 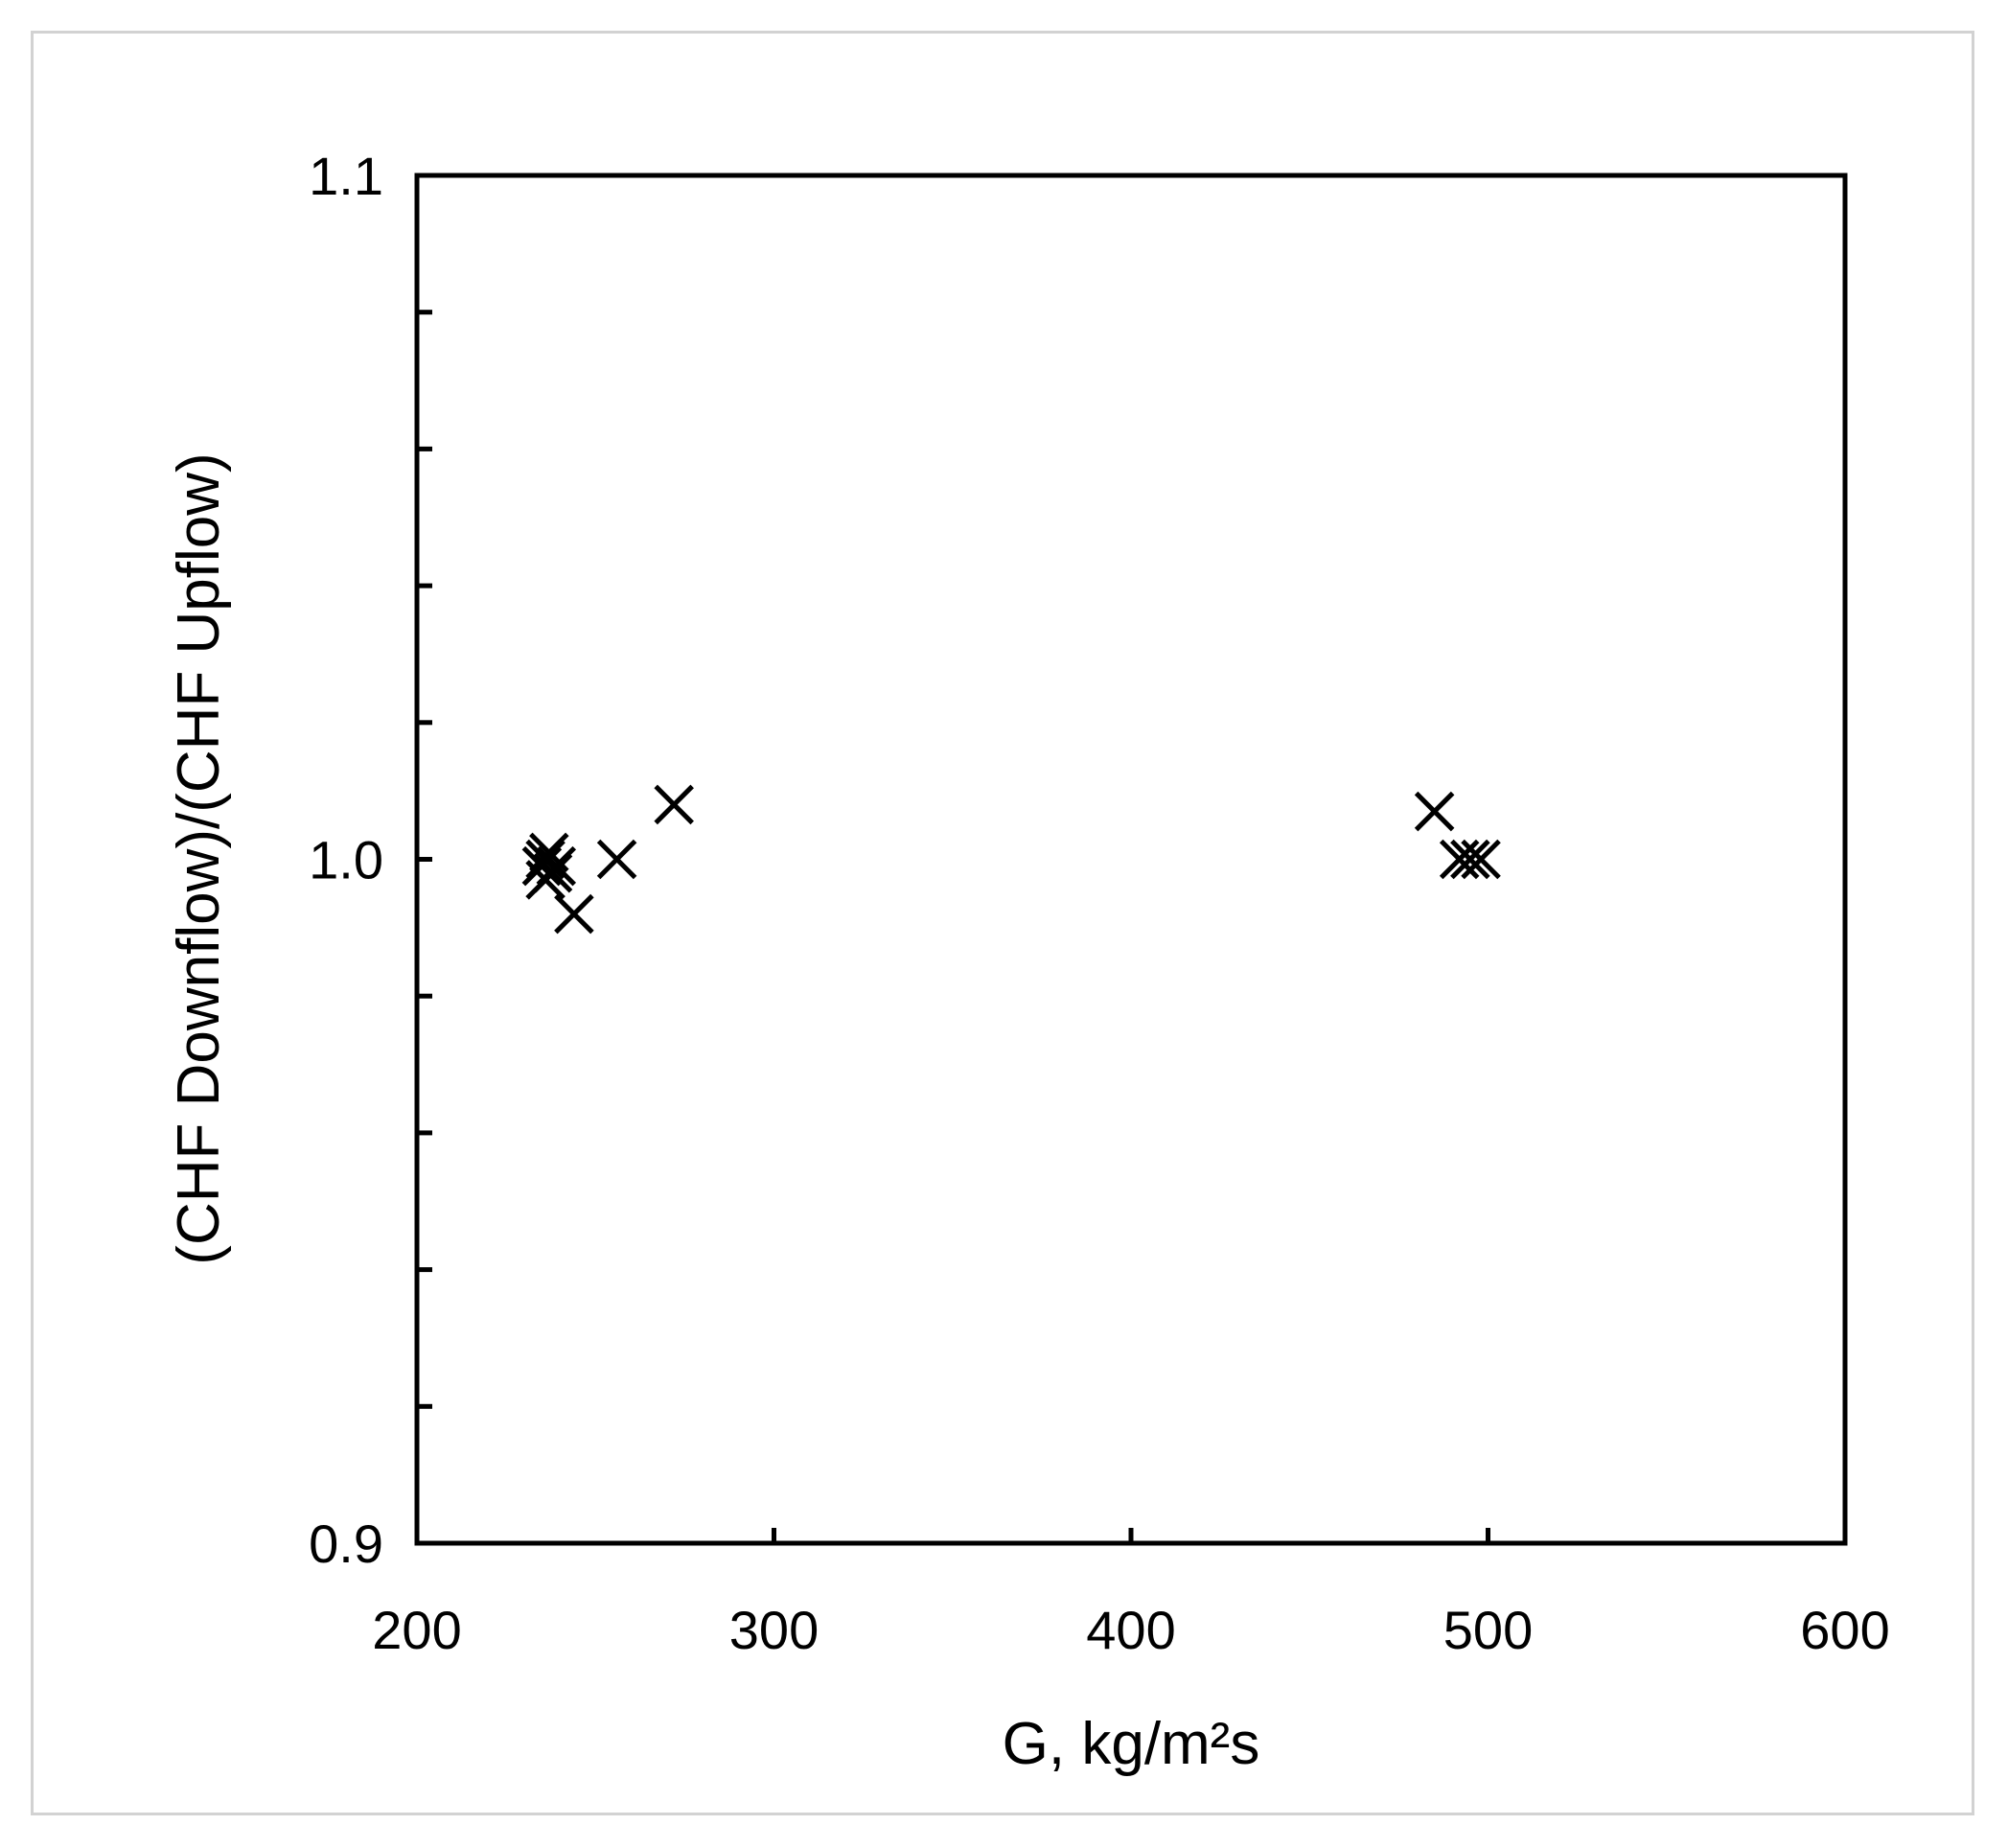 I want to click on x-axis-ticks, so click(x=1131, y=1536).